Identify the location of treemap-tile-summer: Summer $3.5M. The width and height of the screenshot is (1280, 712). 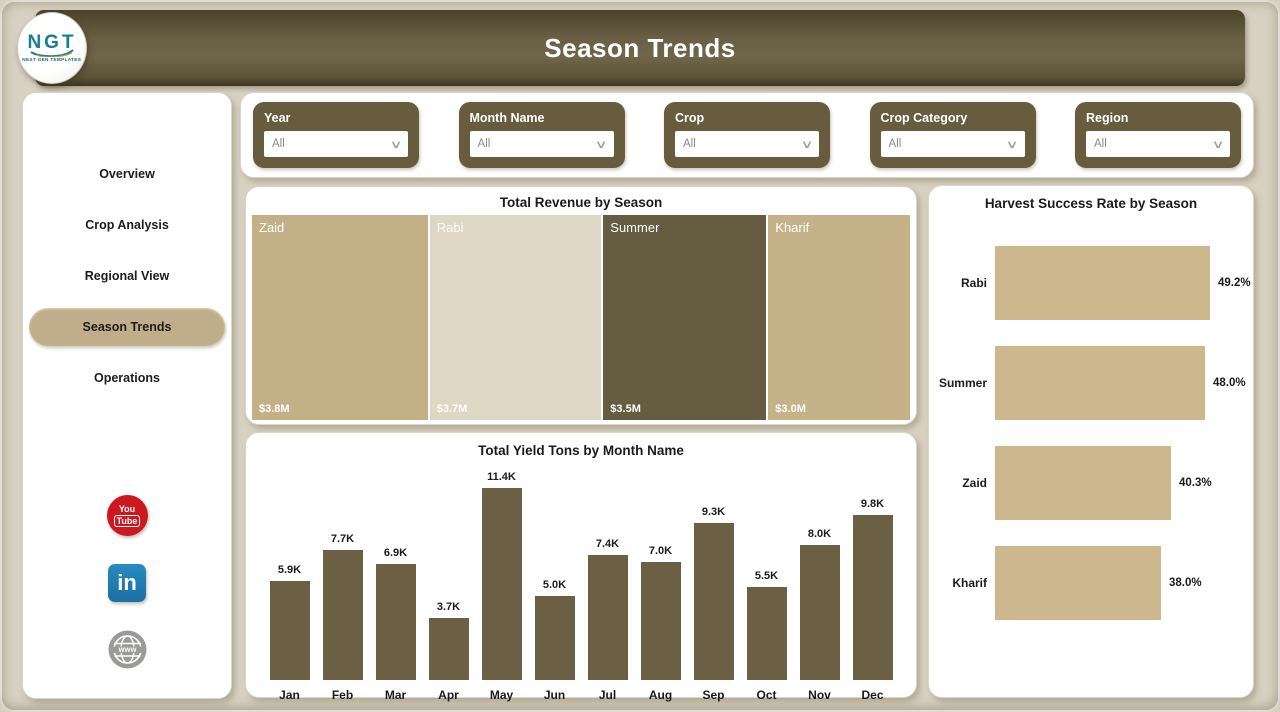
(685, 317).